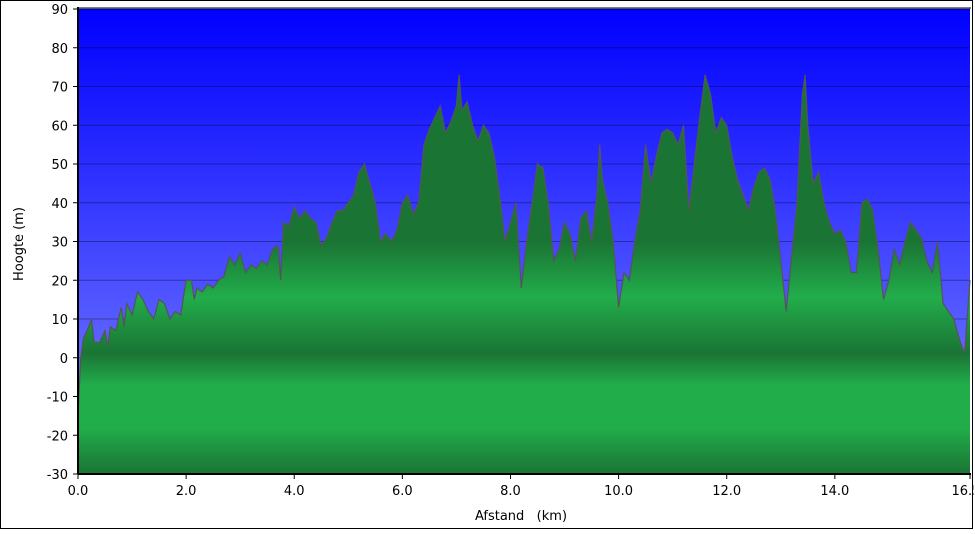  Describe the element at coordinates (59, 10) in the screenshot. I see `y-tick-label: 90` at that location.